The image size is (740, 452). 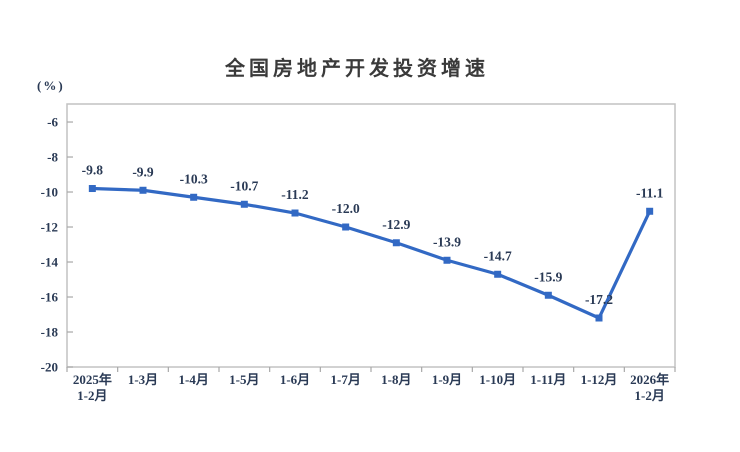 What do you see at coordinates (193, 379) in the screenshot?
I see `x-axis-tick-label: 1-4月` at bounding box center [193, 379].